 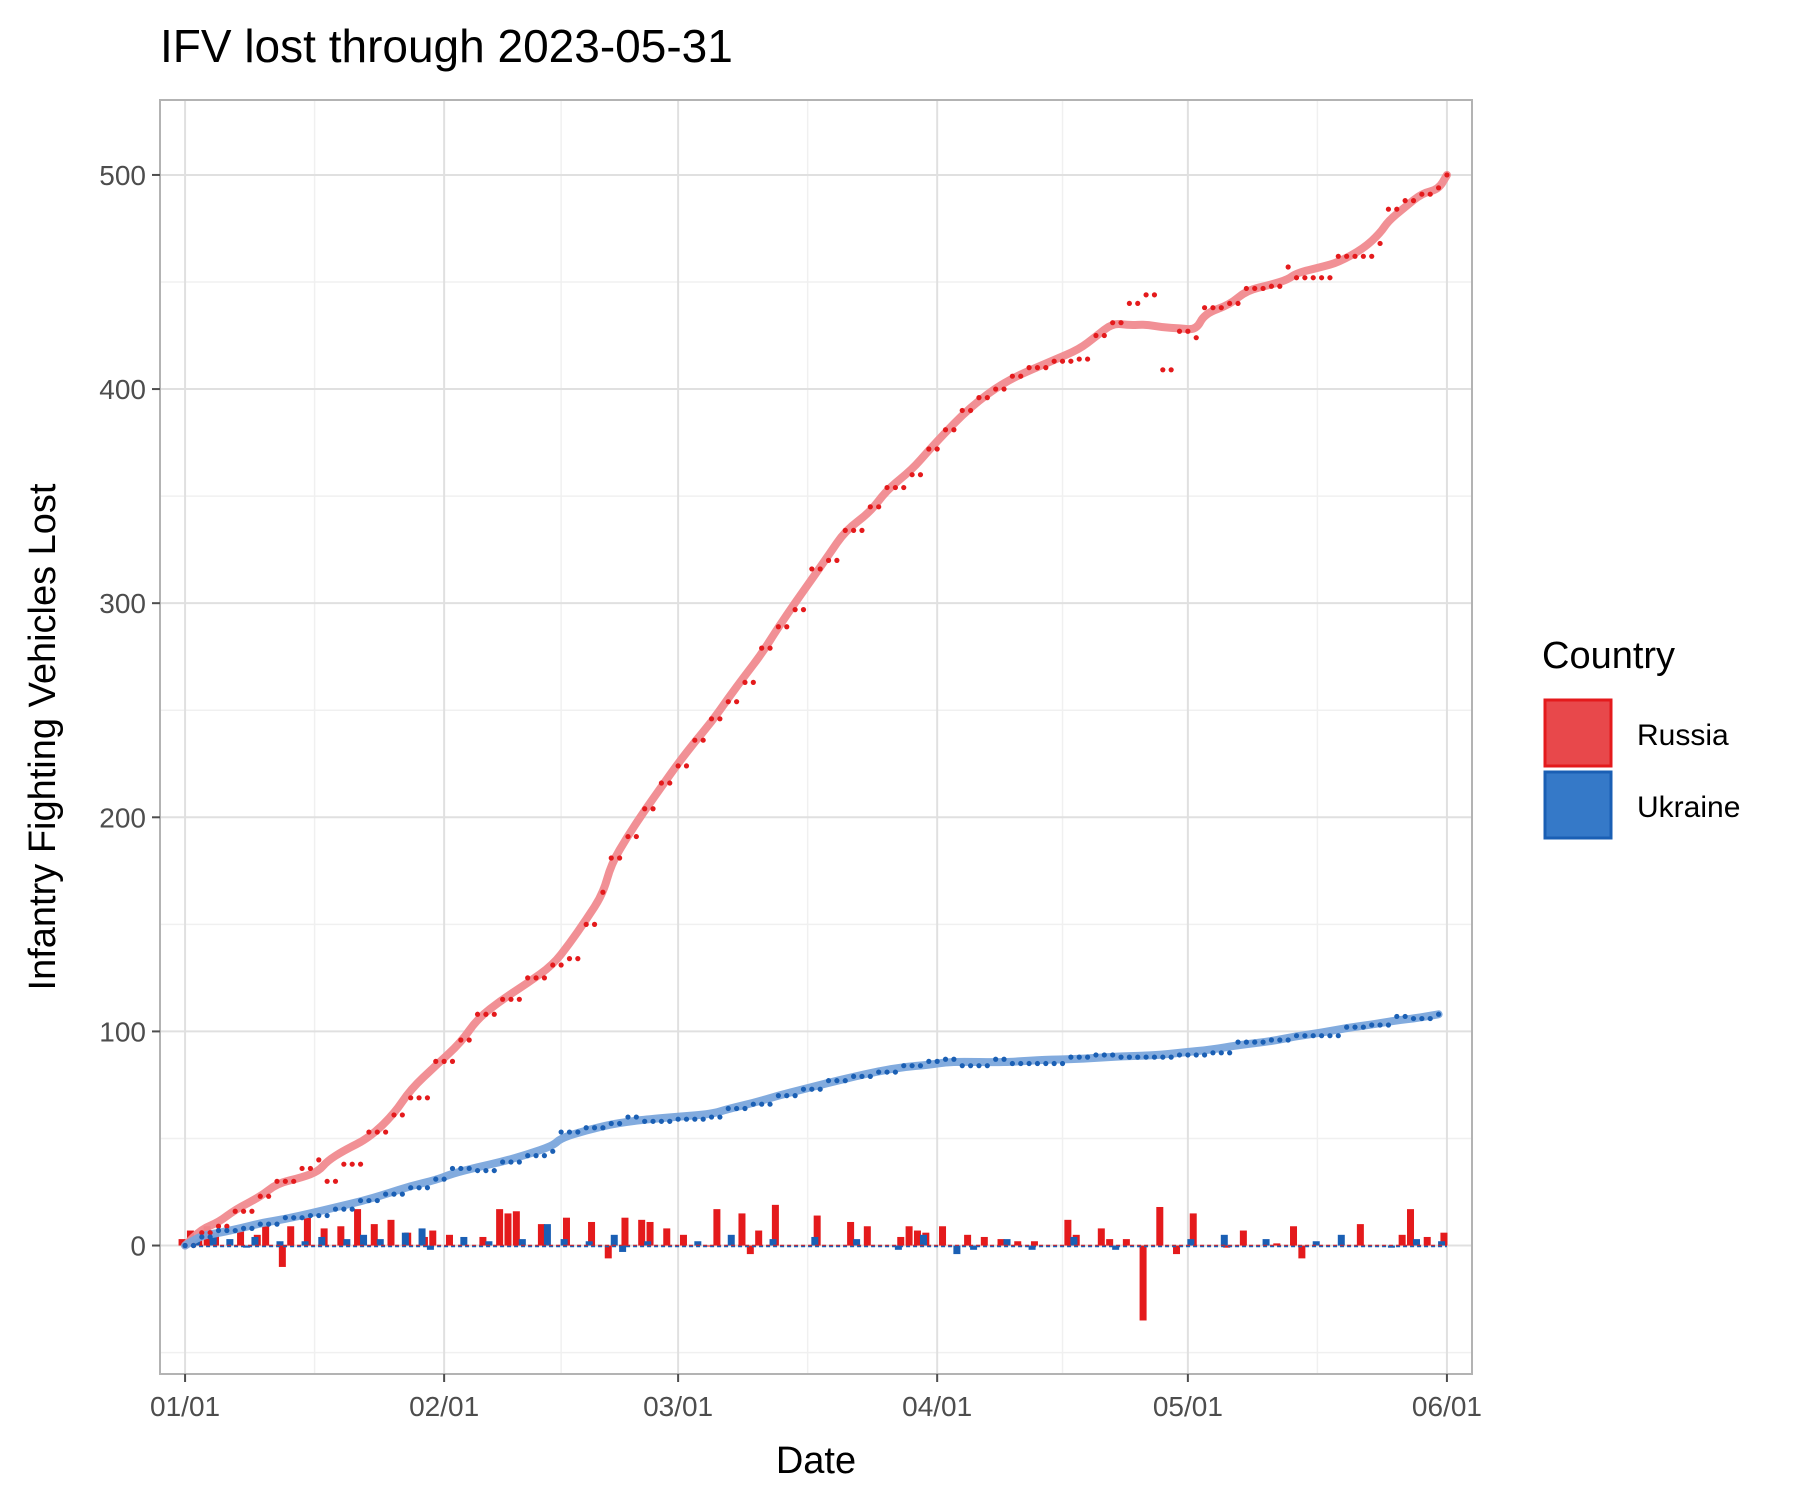 I want to click on legend-swatch-russia, so click(x=1578, y=733).